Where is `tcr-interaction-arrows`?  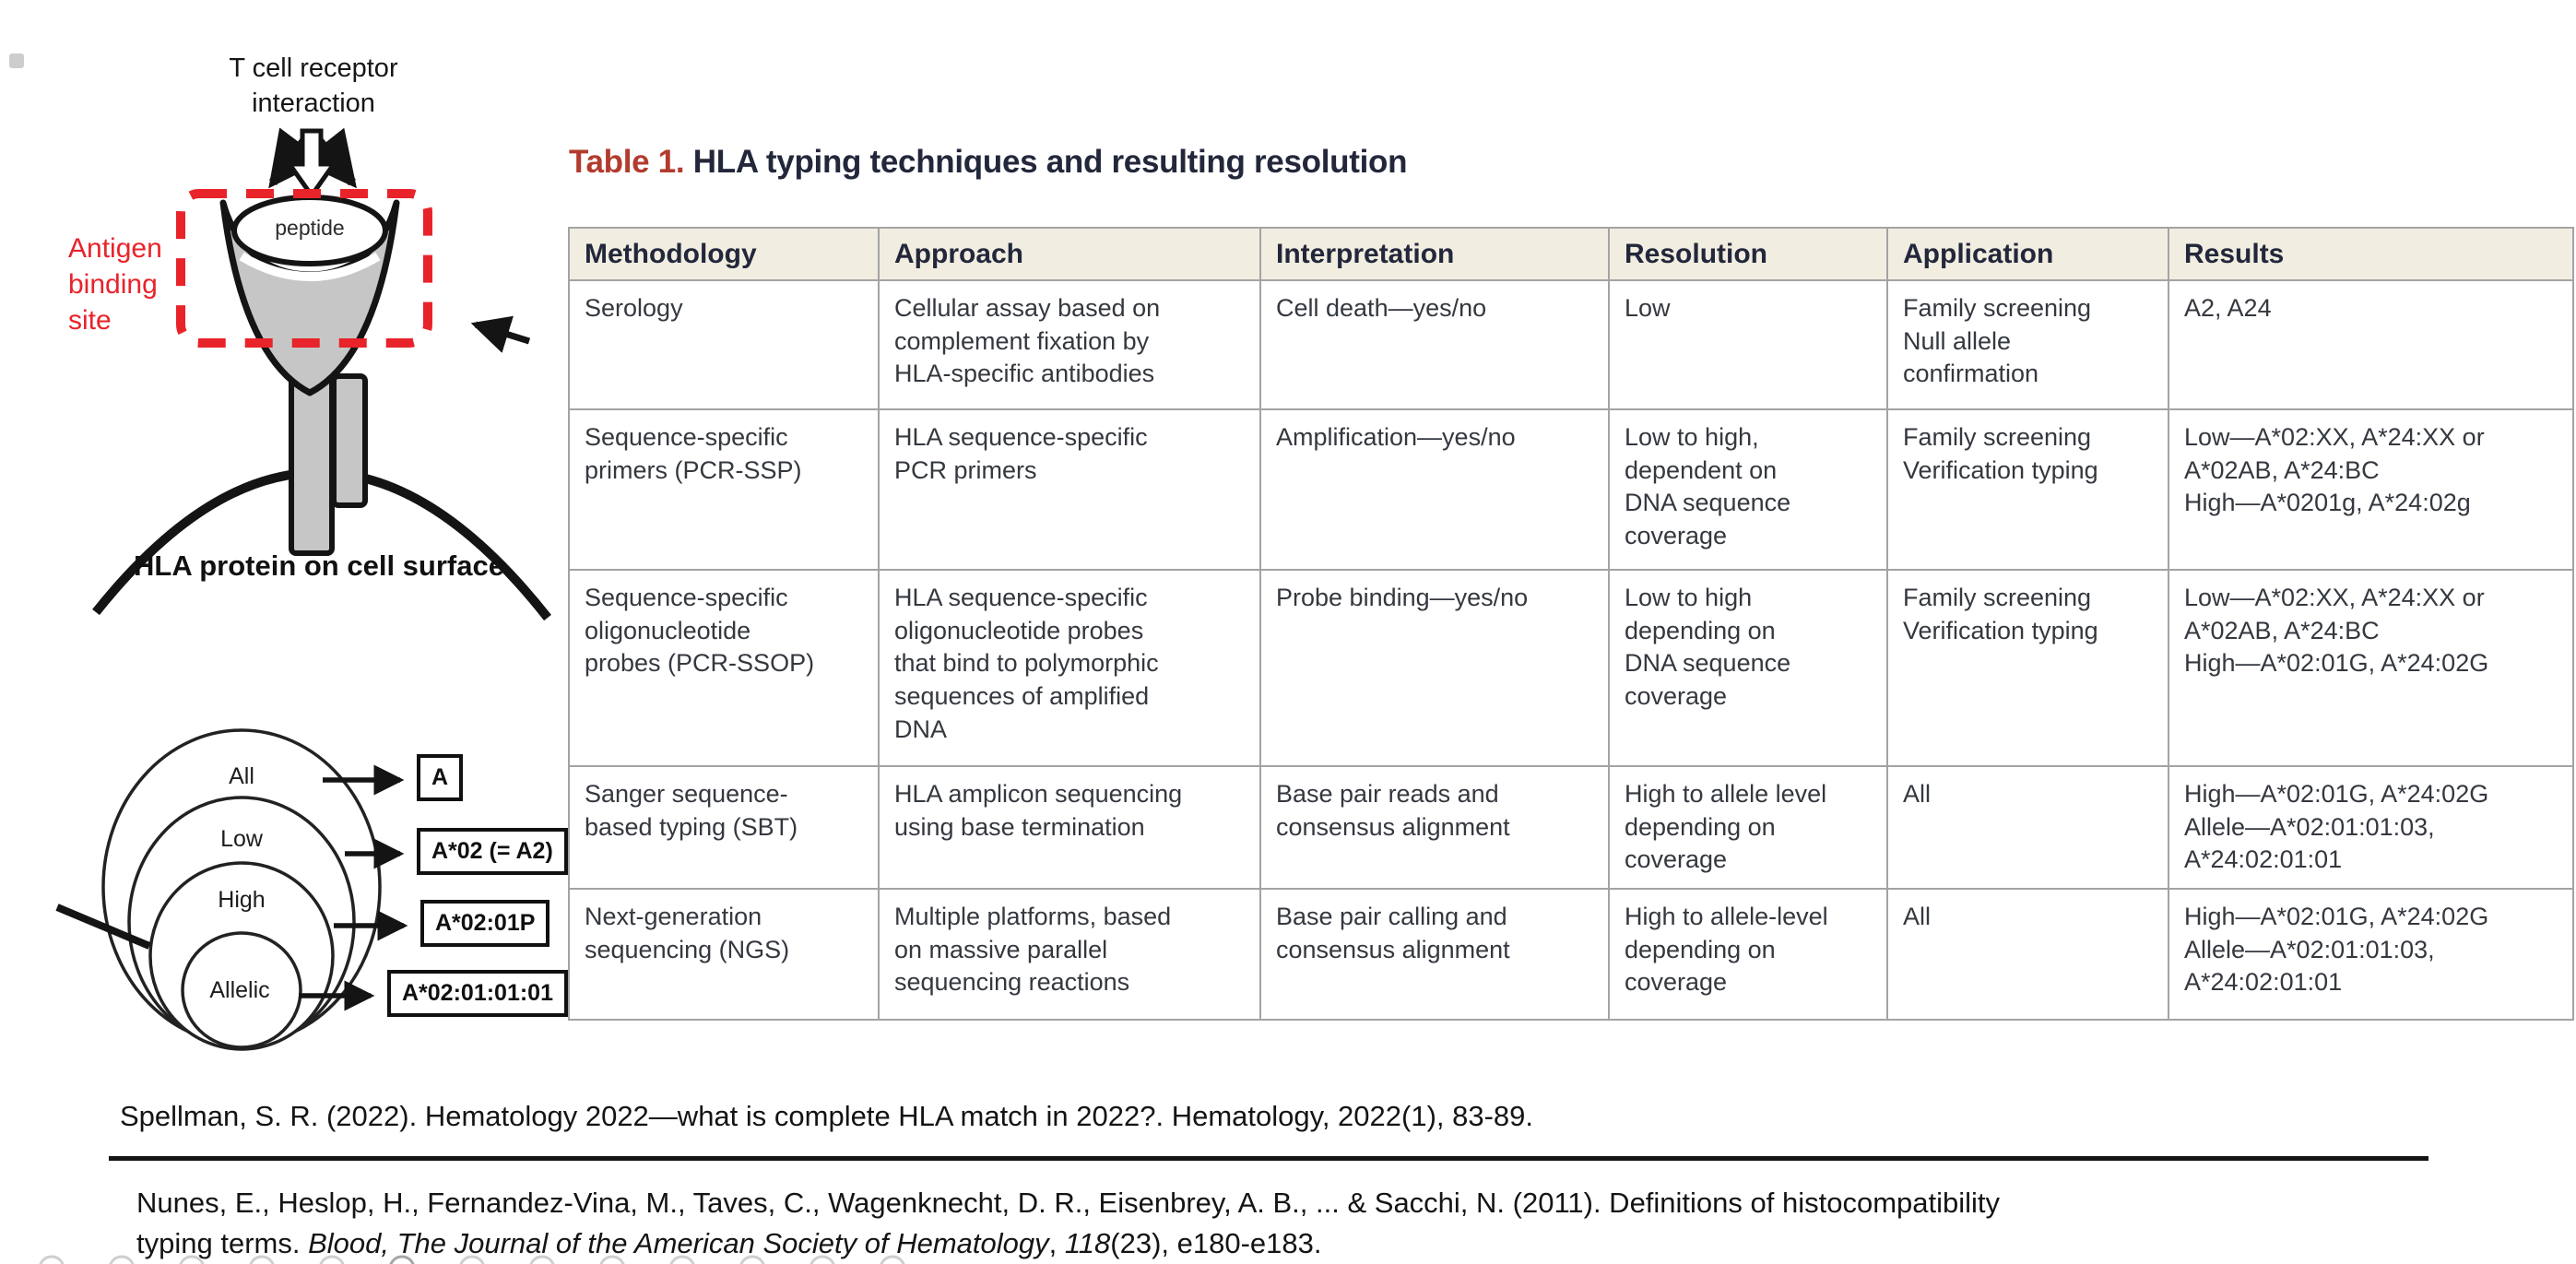
tcr-interaction-arrows is located at coordinates (312, 163).